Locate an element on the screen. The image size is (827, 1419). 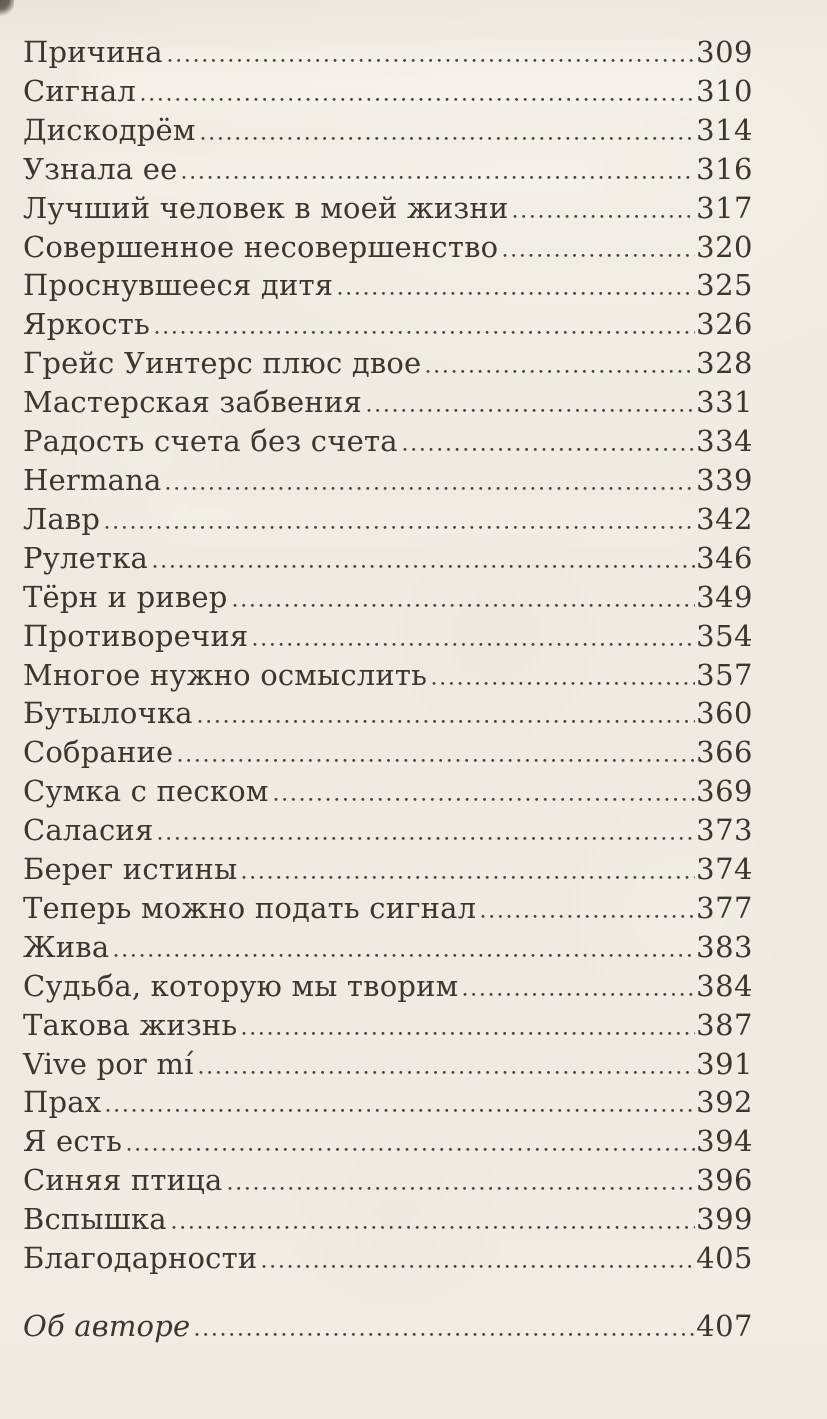
toc-entry-page-number: 369 is located at coordinates (724, 791).